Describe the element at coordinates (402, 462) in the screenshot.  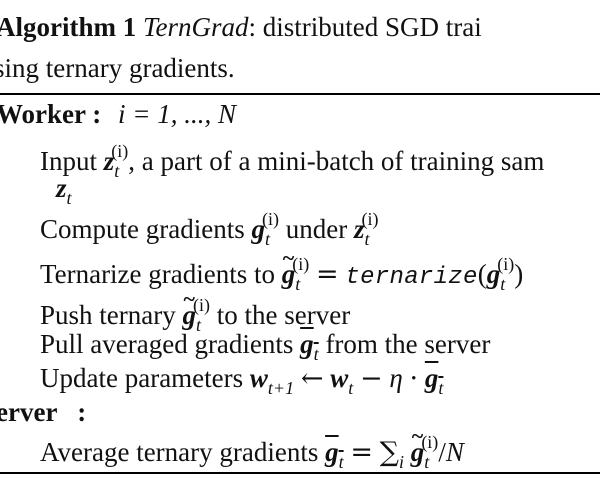
I see `math-sub-i: i` at that location.